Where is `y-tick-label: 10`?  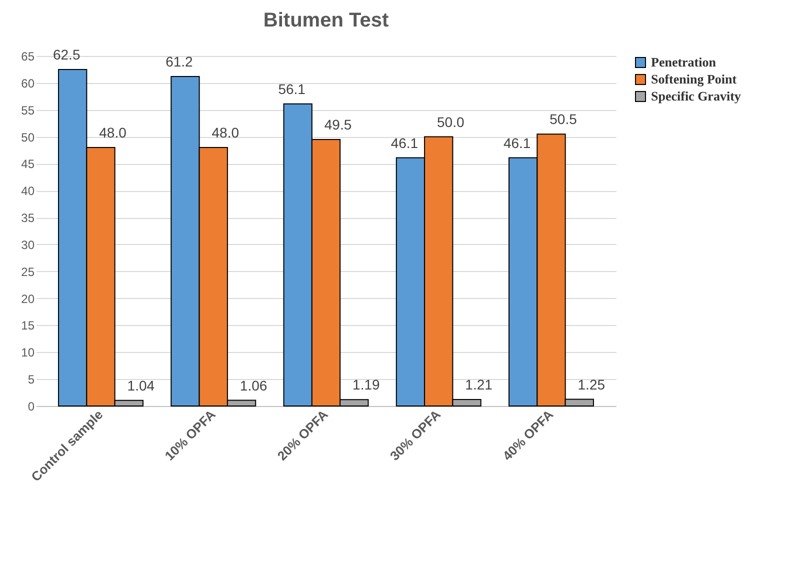 y-tick-label: 10 is located at coordinates (28, 353).